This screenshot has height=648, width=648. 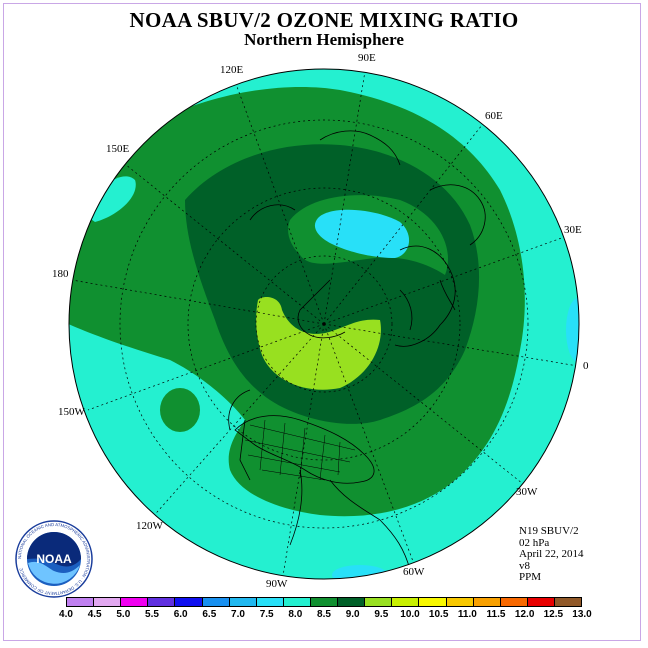 What do you see at coordinates (381, 614) in the screenshot?
I see `colorbar-tick-label: 9.5` at bounding box center [381, 614].